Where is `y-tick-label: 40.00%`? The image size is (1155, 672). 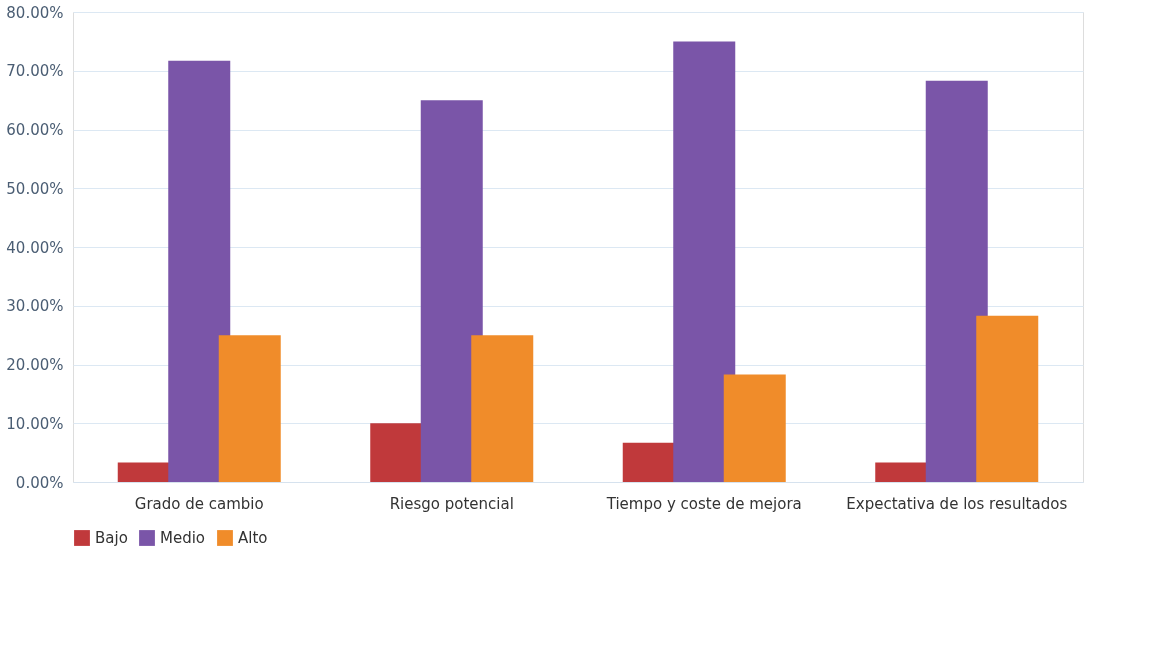 y-tick-label: 40.00% is located at coordinates (35, 247).